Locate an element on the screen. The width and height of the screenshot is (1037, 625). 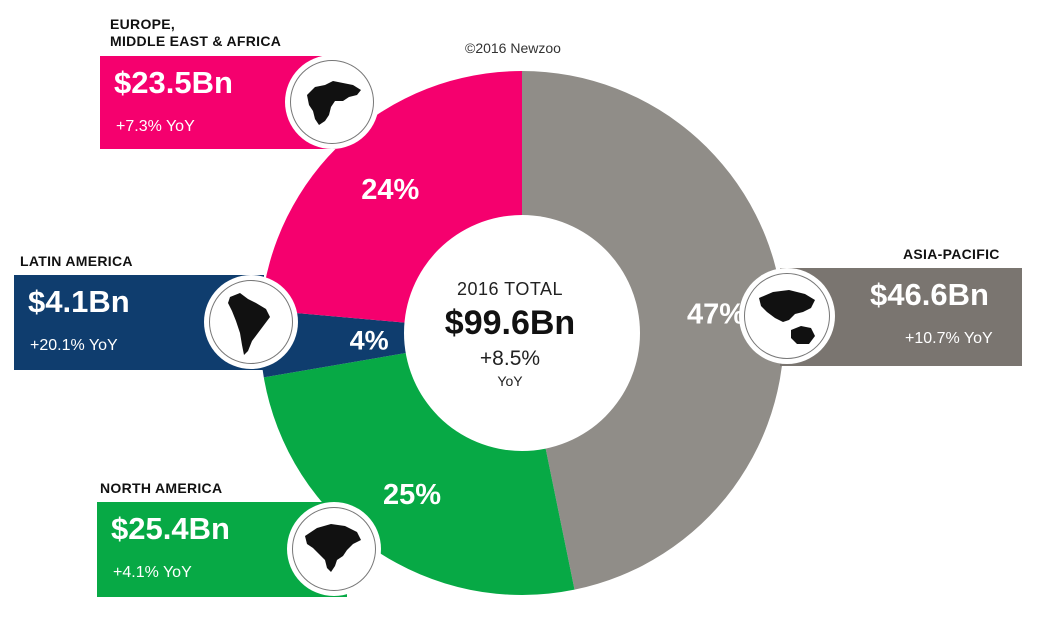
namerica-map-badge is located at coordinates (334, 549).